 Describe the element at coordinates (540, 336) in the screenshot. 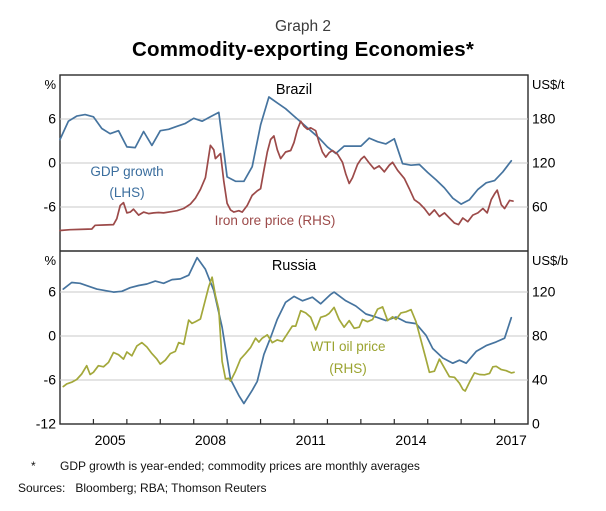

I see `y-axis-tick-label: 80` at that location.